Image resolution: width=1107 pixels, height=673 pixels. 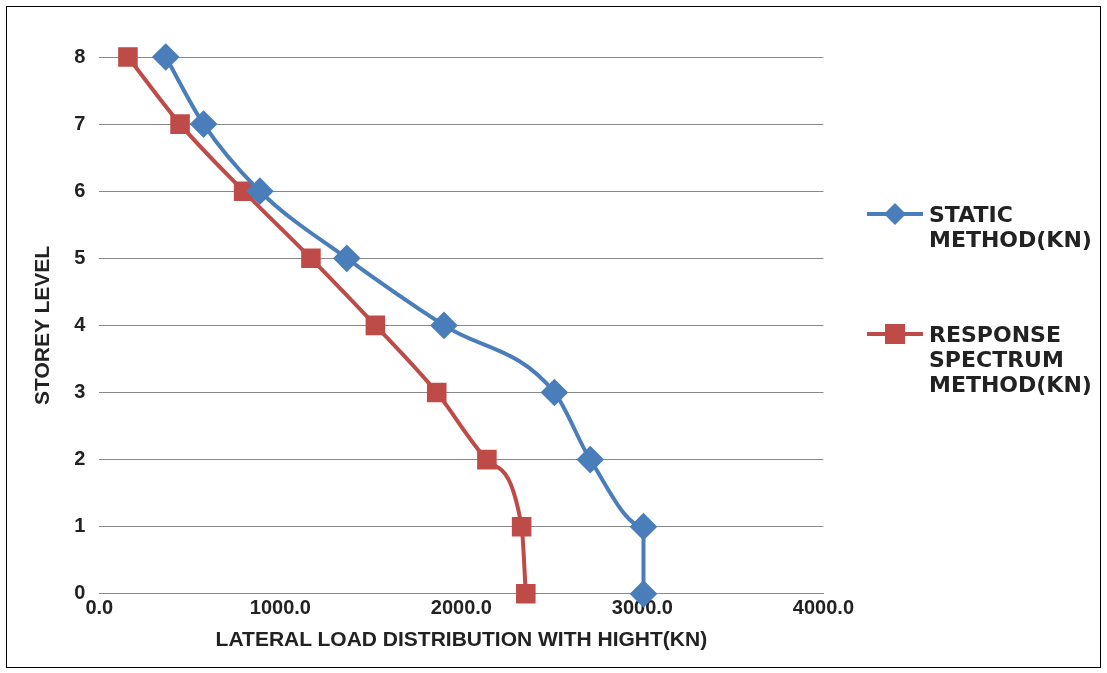 I want to click on legend-label: STATIC METHOD(KN), so click(x=1011, y=227).